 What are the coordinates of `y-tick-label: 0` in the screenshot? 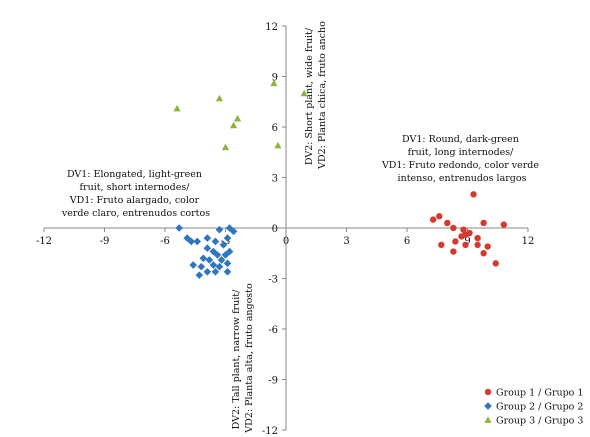 It's located at (275, 229).